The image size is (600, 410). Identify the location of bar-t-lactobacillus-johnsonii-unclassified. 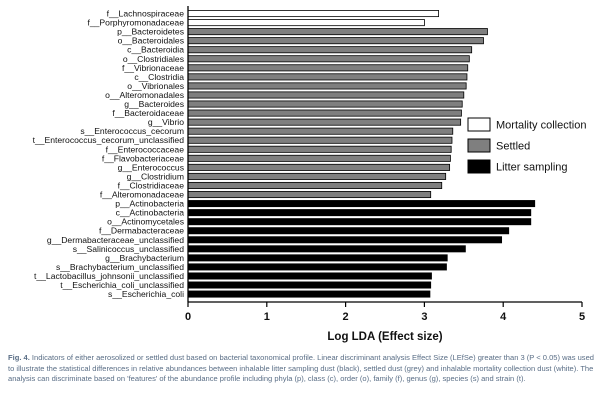
(309, 276).